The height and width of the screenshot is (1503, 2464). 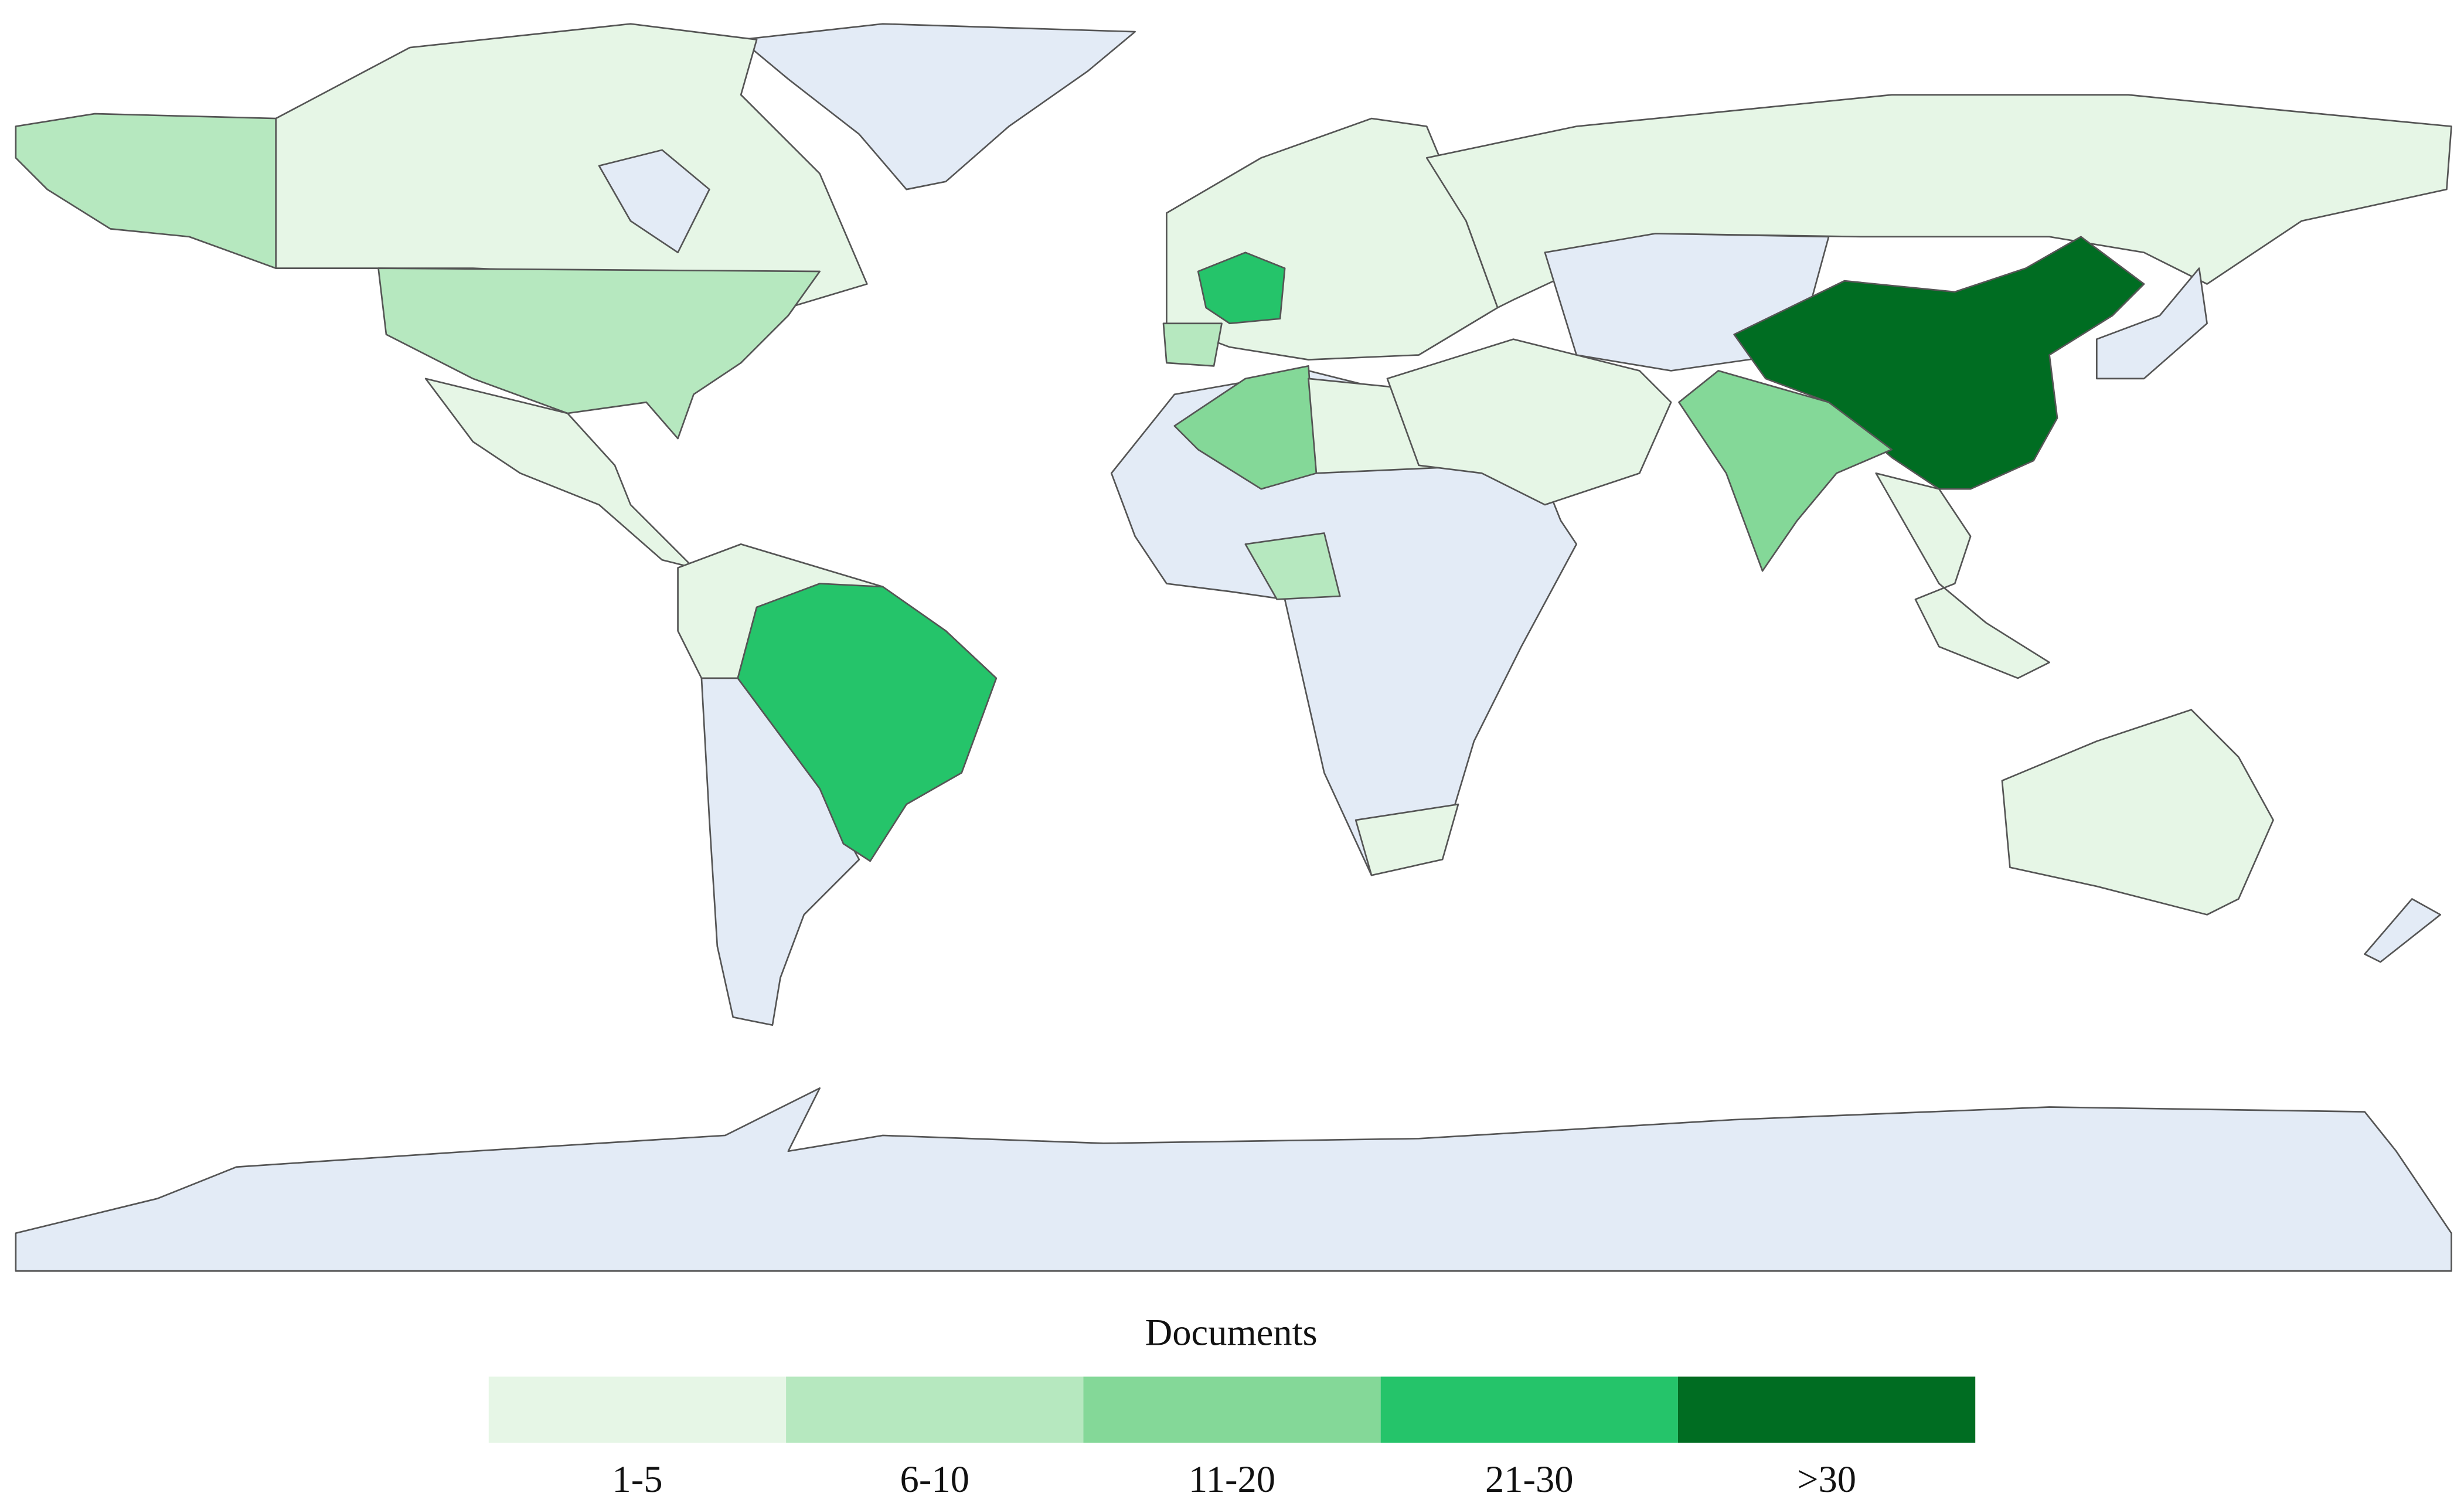 What do you see at coordinates (1786, 471) in the screenshot?
I see `india` at bounding box center [1786, 471].